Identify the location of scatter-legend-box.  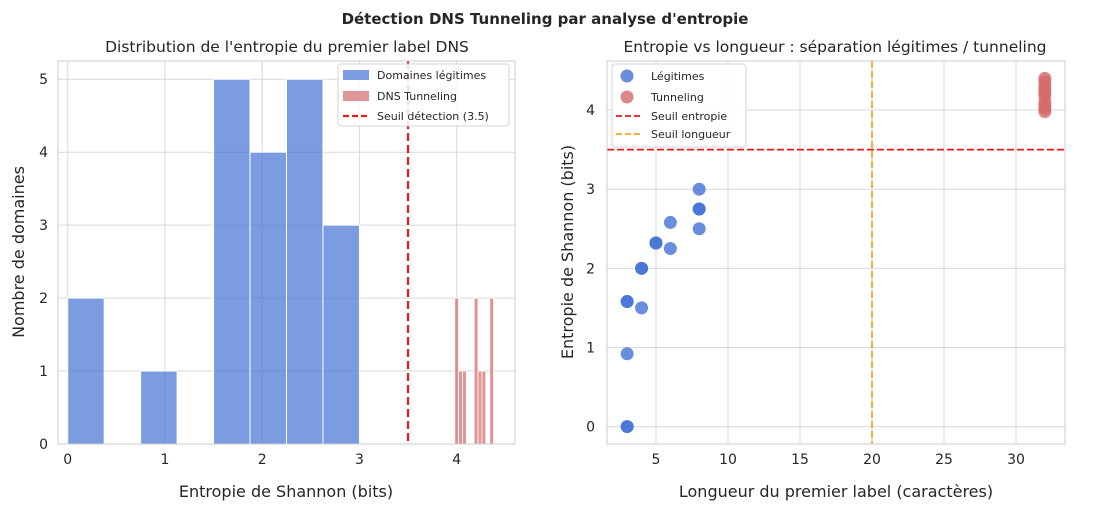
(679, 105).